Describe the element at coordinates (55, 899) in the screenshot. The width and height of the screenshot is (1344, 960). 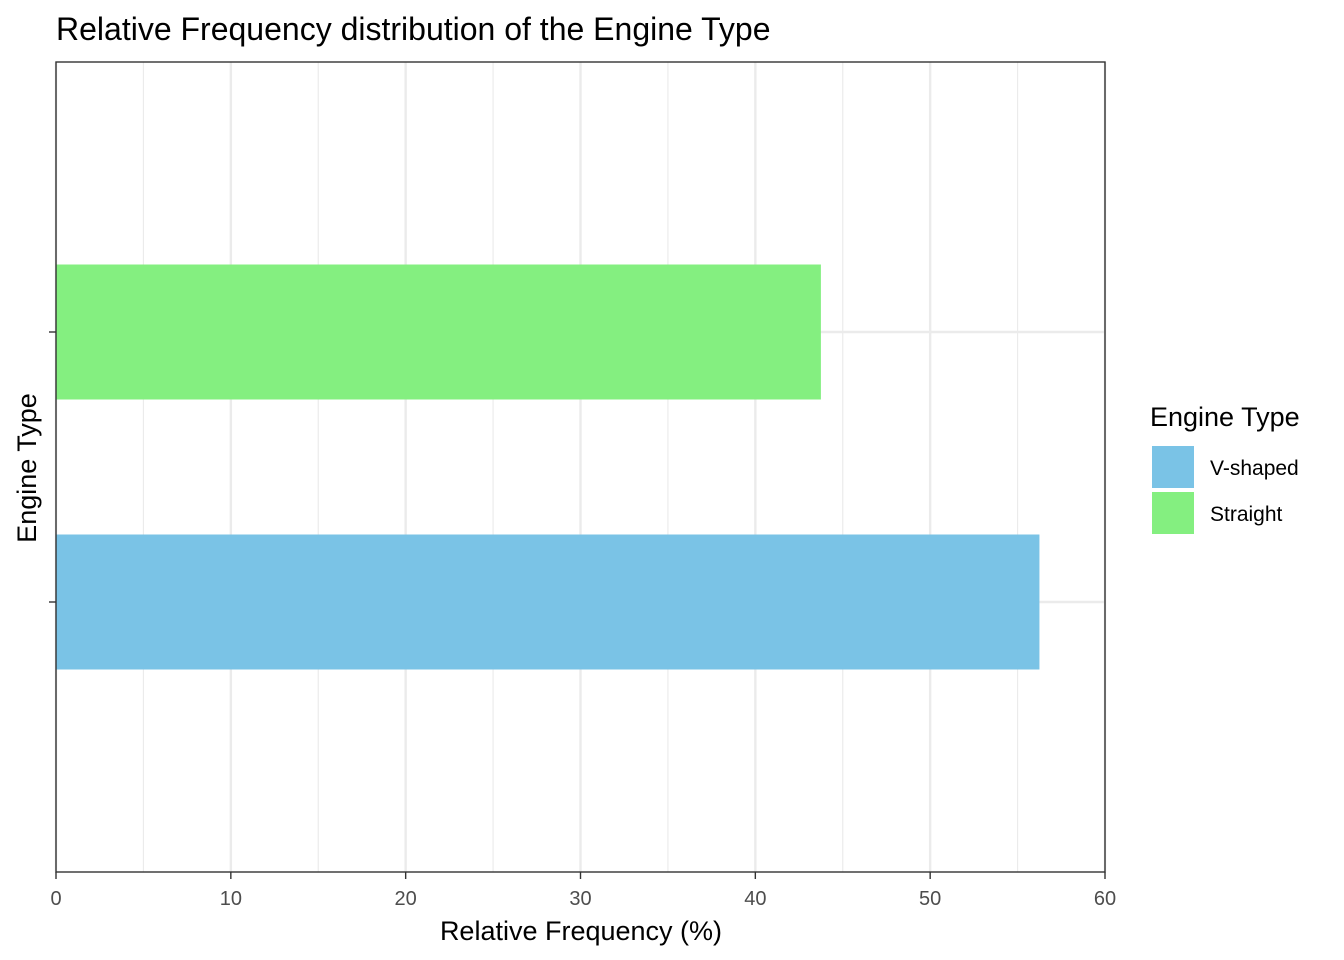
I see `x-tick-label: 0` at that location.